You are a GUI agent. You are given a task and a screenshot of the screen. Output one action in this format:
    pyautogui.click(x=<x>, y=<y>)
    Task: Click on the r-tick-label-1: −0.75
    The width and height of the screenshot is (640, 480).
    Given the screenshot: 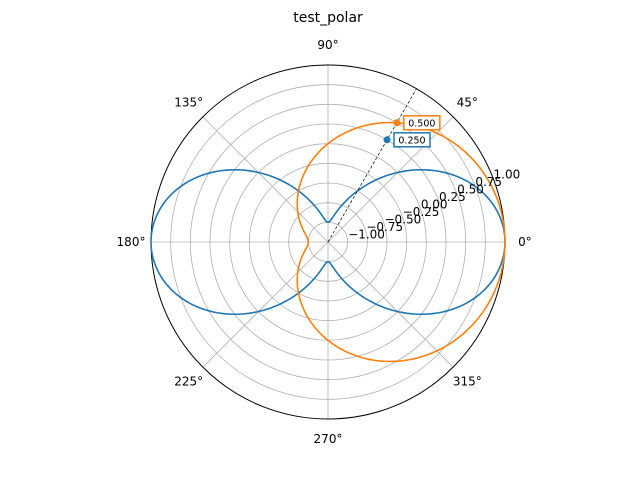 What is the action you would take?
    pyautogui.click(x=384, y=227)
    